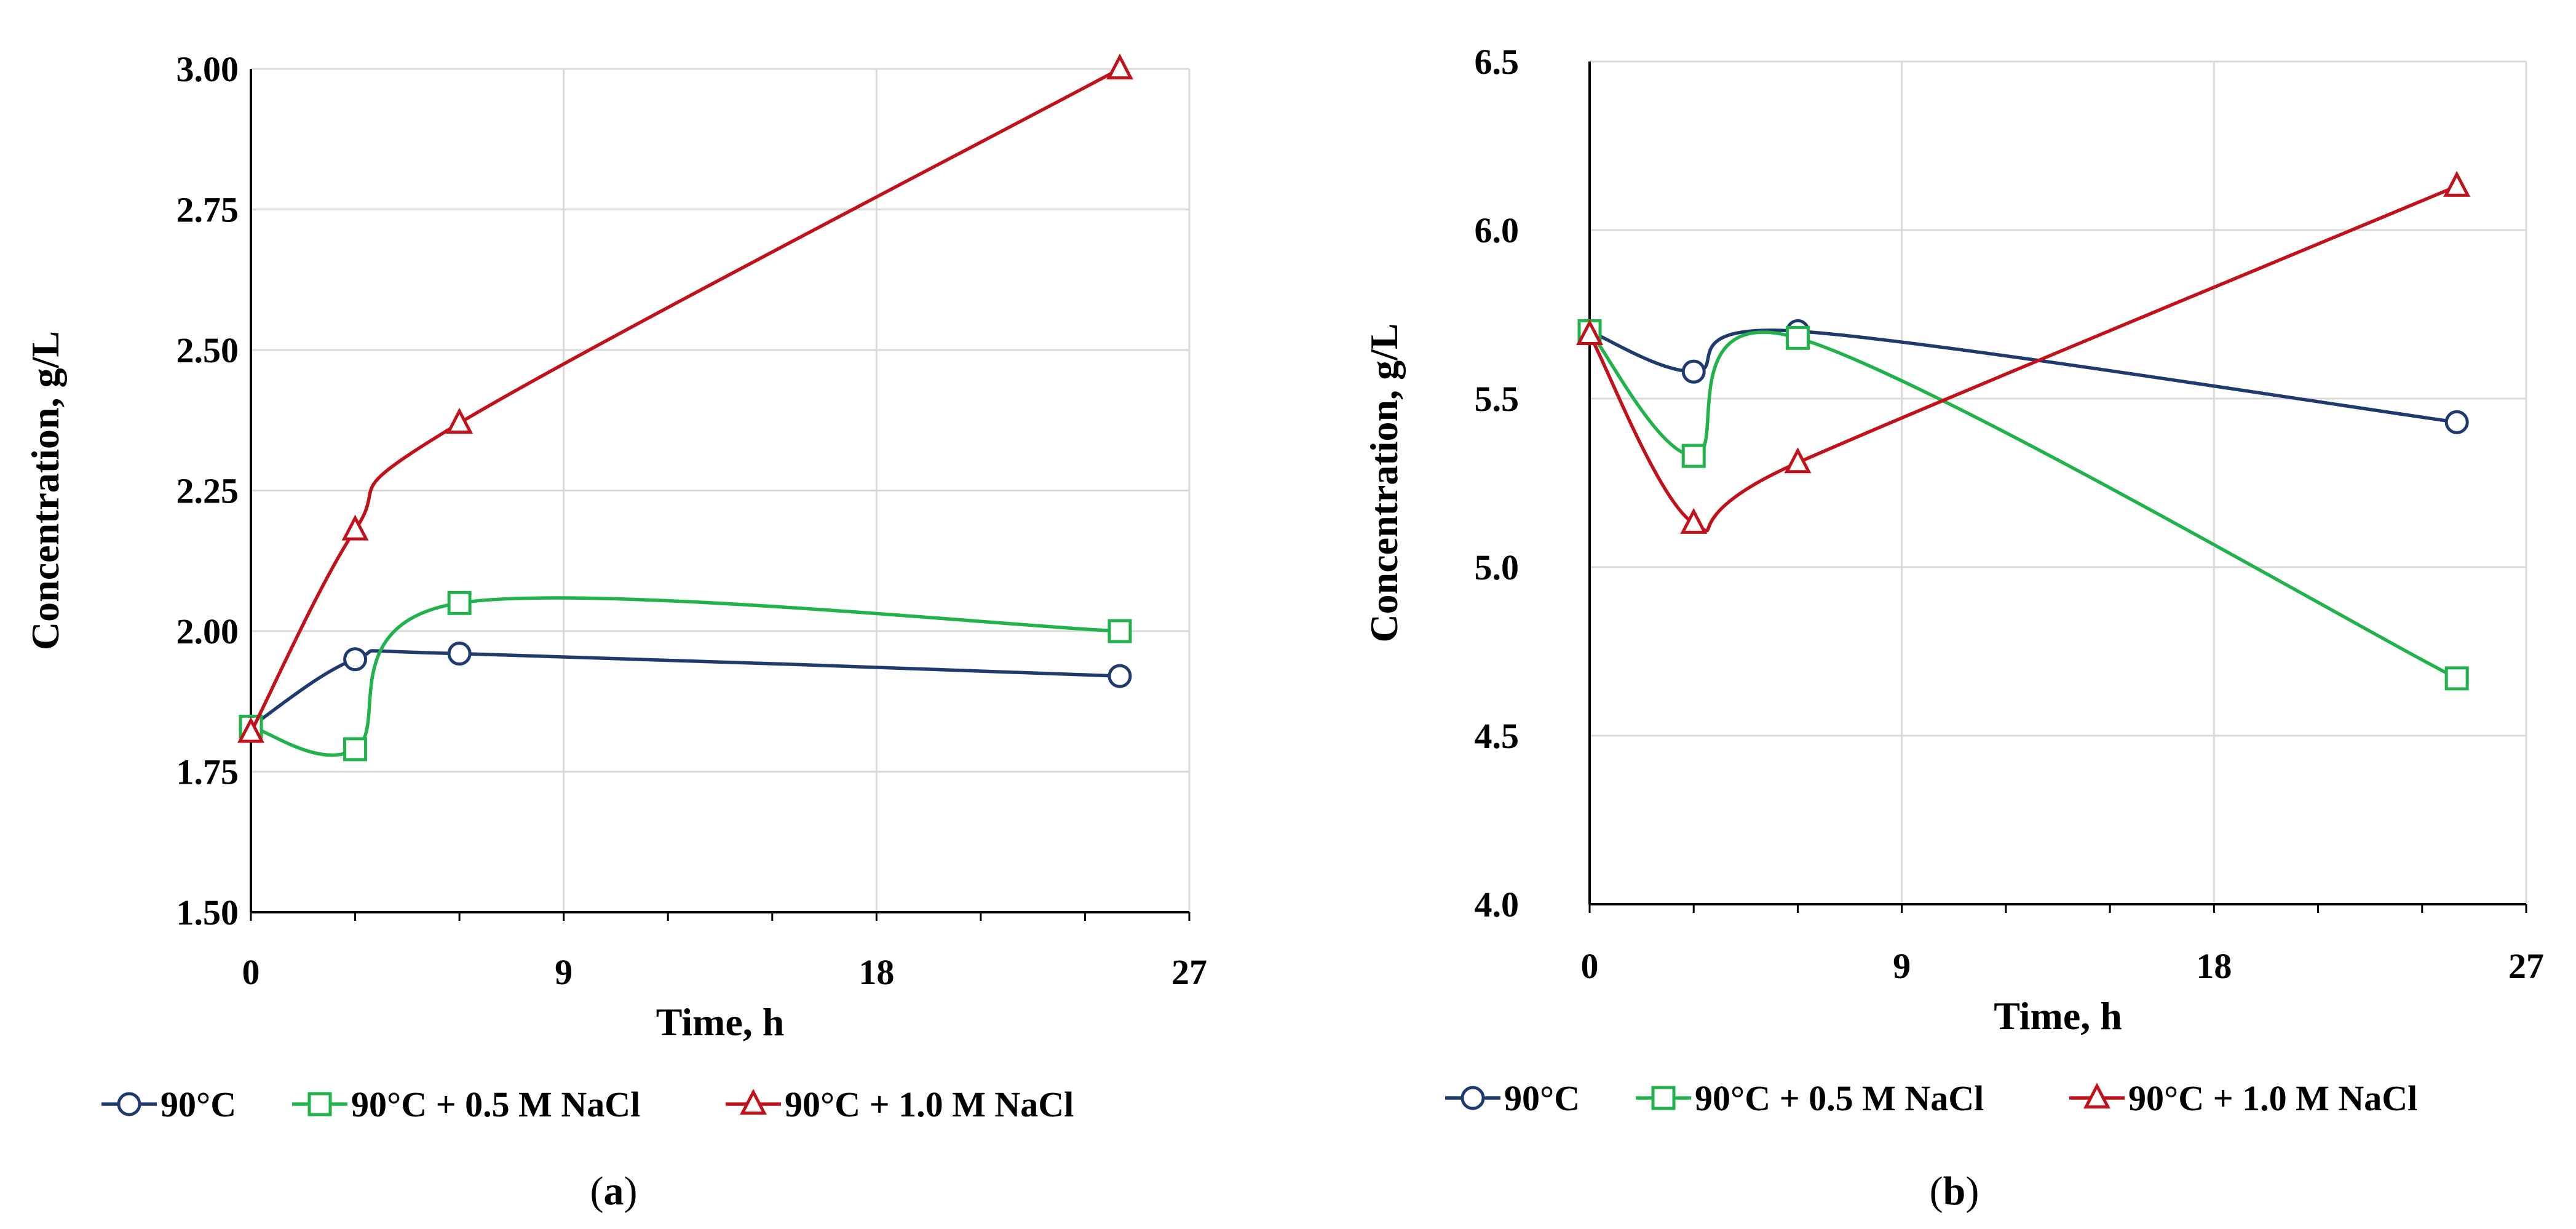 This screenshot has width=2576, height=1229. What do you see at coordinates (207, 913) in the screenshot?
I see `y-tick-label: 1.50` at bounding box center [207, 913].